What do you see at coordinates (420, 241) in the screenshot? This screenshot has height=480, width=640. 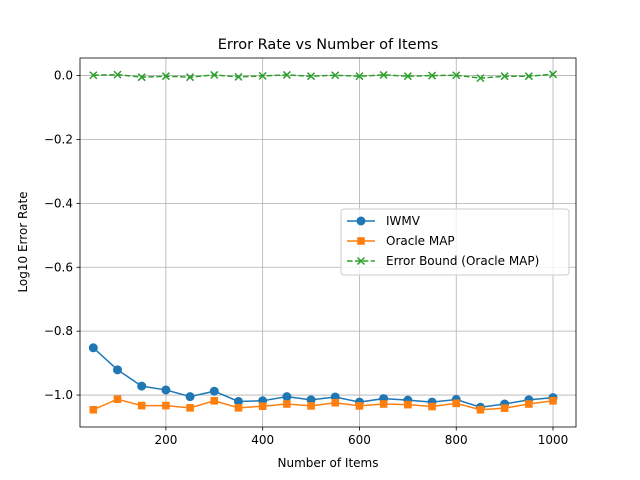 I see `legend-label: Oracle MAP` at bounding box center [420, 241].